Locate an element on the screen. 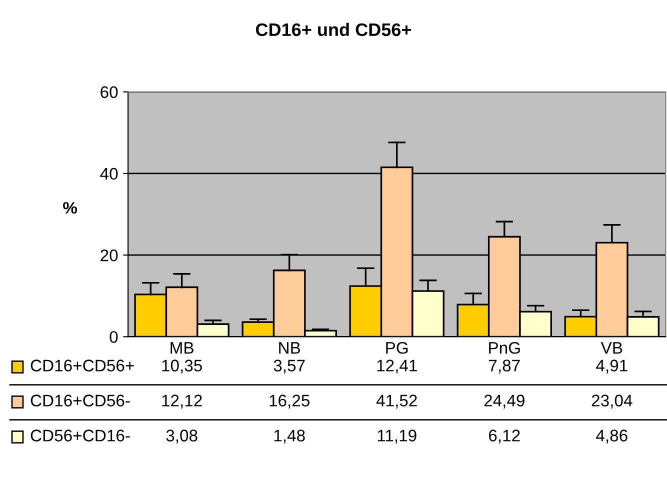 This screenshot has height=481, width=667. data-label: 1,48 is located at coordinates (289, 437).